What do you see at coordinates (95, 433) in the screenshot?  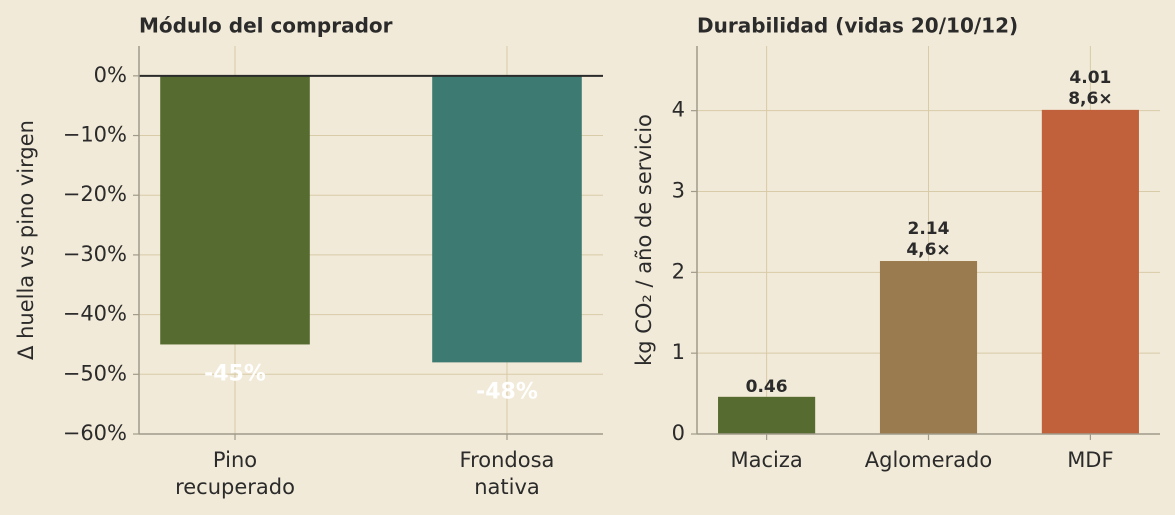 I see `y-tick-label: −60%` at bounding box center [95, 433].